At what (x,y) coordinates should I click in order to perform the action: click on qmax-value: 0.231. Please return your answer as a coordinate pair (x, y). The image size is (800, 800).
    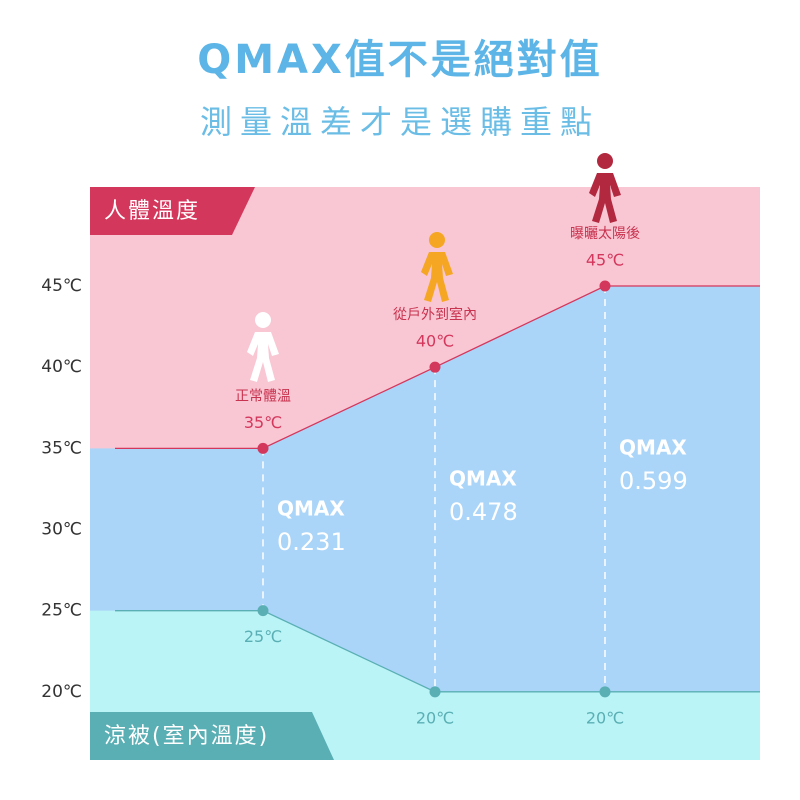
    Looking at the image, I should click on (311, 542).